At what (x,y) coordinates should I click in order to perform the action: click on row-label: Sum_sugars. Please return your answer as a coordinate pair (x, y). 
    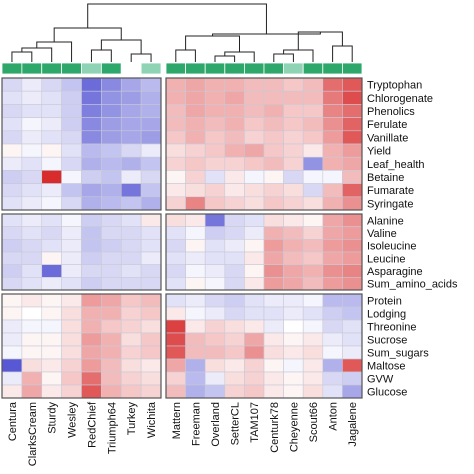
    Looking at the image, I should click on (398, 354).